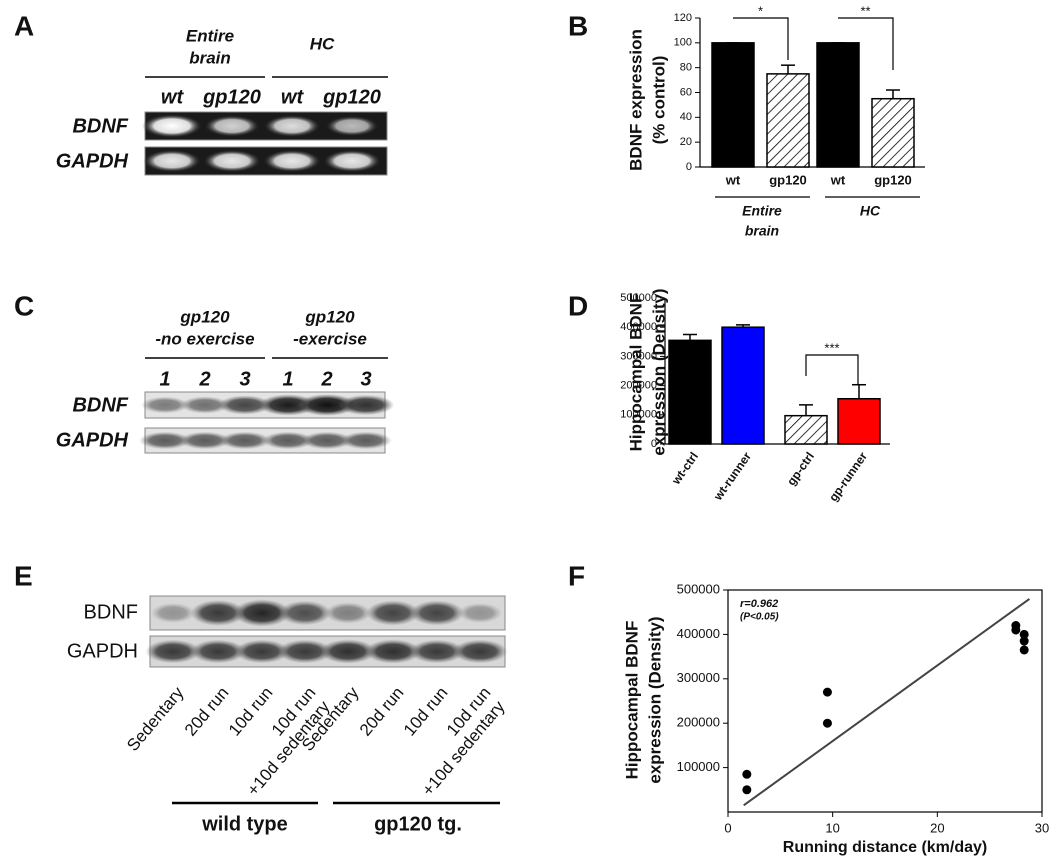 The width and height of the screenshot is (1050, 861). I want to click on x-tick-label: 0, so click(727, 827).